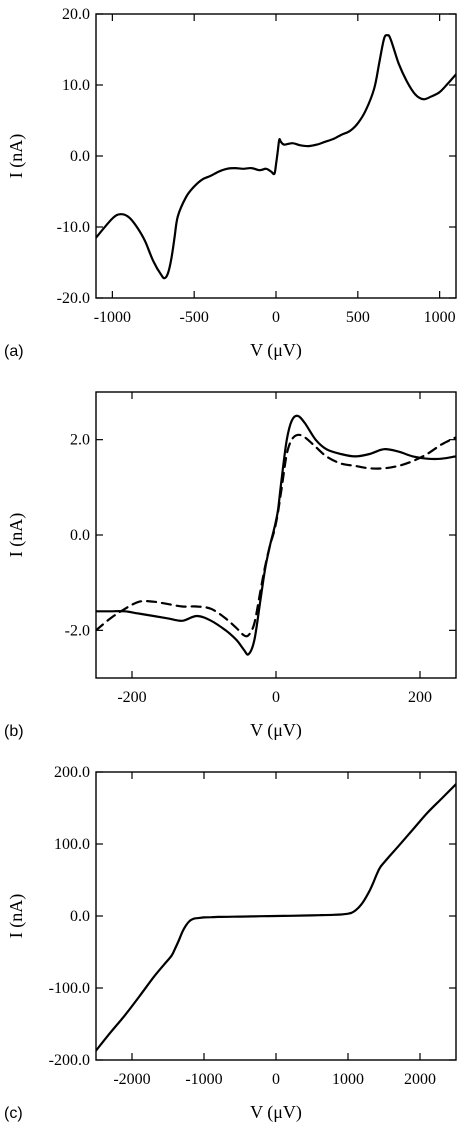 Image resolution: width=474 pixels, height=1136 pixels. What do you see at coordinates (73, 298) in the screenshot?
I see `y-tick-label-a: -20.0` at bounding box center [73, 298].